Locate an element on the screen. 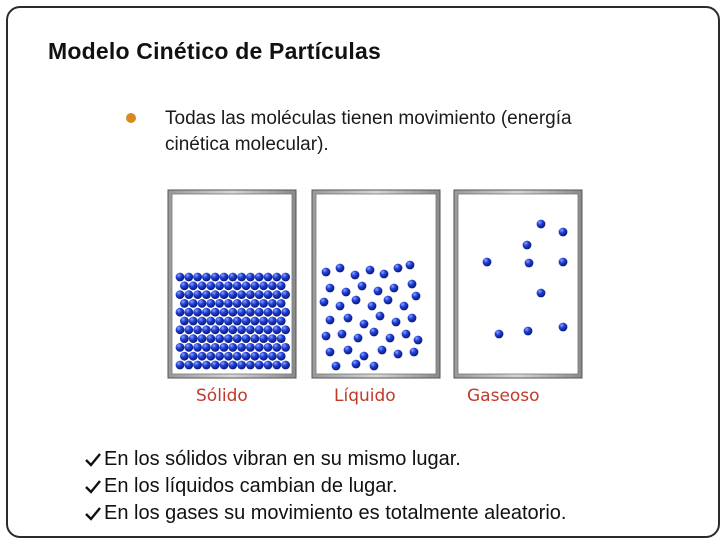 The height and width of the screenshot is (546, 728). bullet-dot-icon is located at coordinates (131, 118).